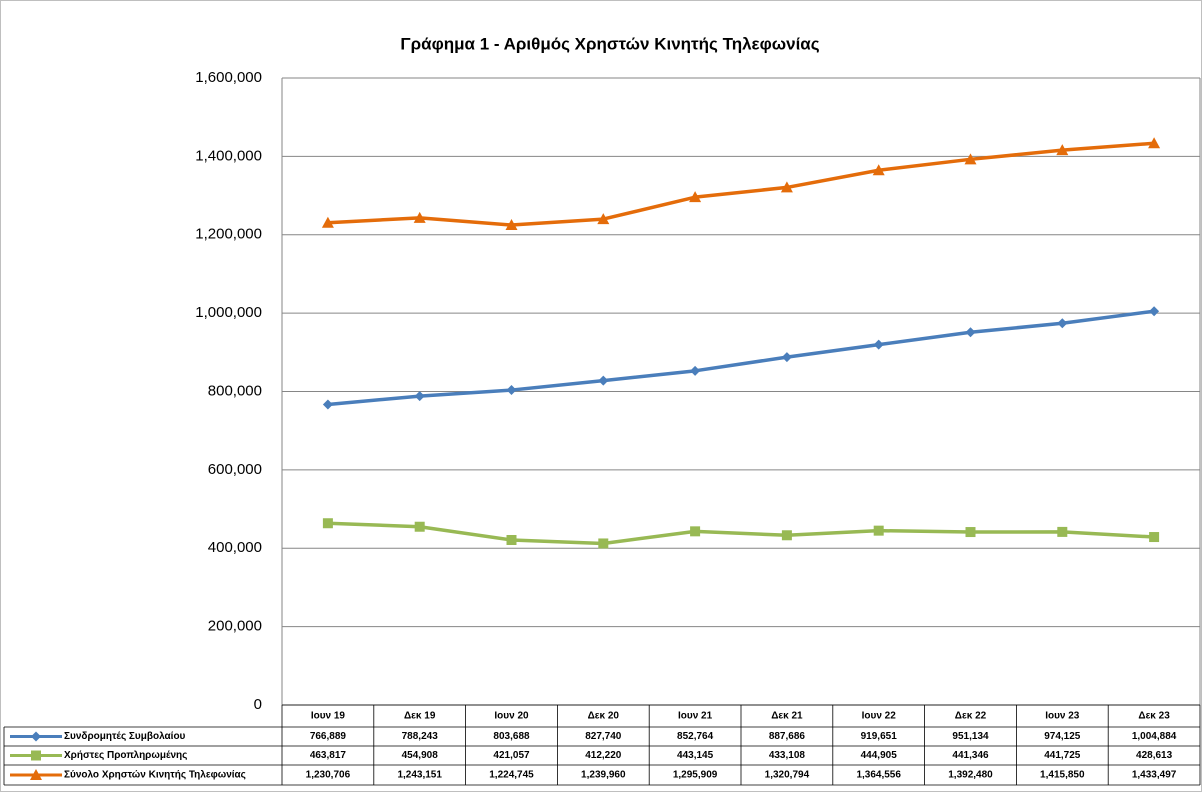  Describe the element at coordinates (787, 755) in the screenshot. I see `table-value: 433,108` at that location.